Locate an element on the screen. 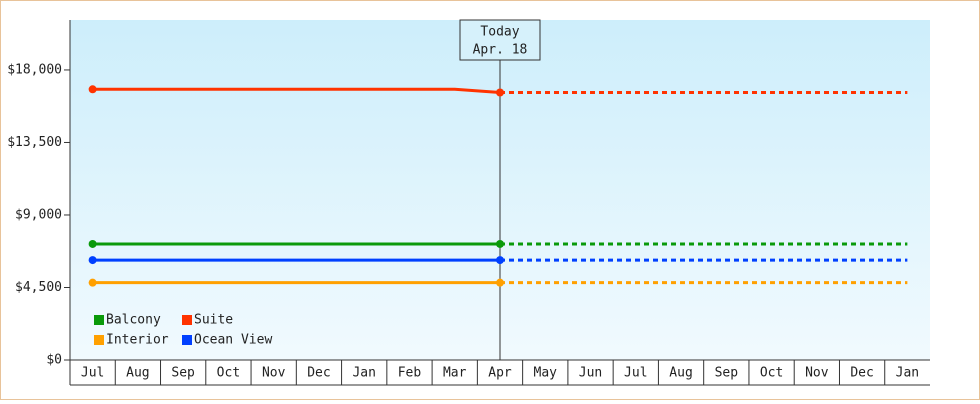 Image resolution: width=980 pixels, height=404 pixels. y-tick-label: $9,000 is located at coordinates (38, 214).